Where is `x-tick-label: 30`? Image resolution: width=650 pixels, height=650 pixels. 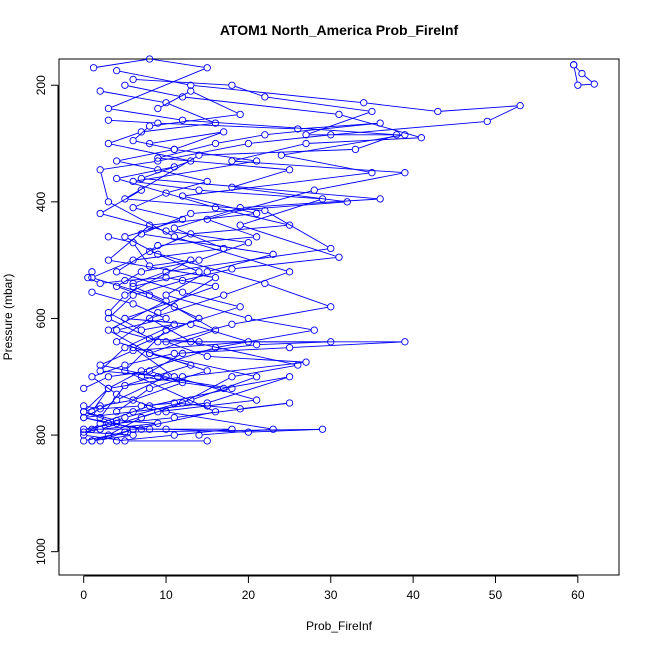
x-tick-label: 30 is located at coordinates (331, 595).